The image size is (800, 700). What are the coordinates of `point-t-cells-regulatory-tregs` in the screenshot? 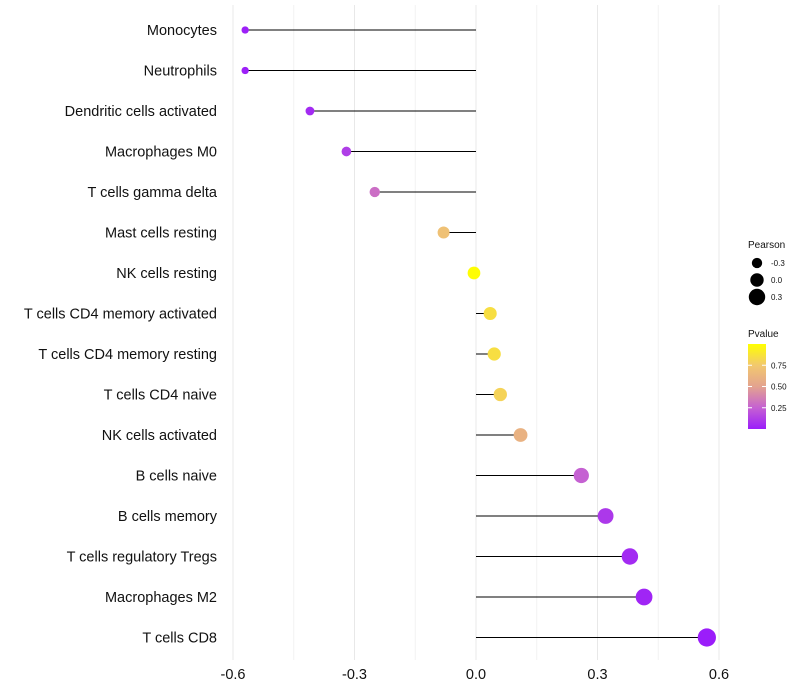 It's located at (630, 556).